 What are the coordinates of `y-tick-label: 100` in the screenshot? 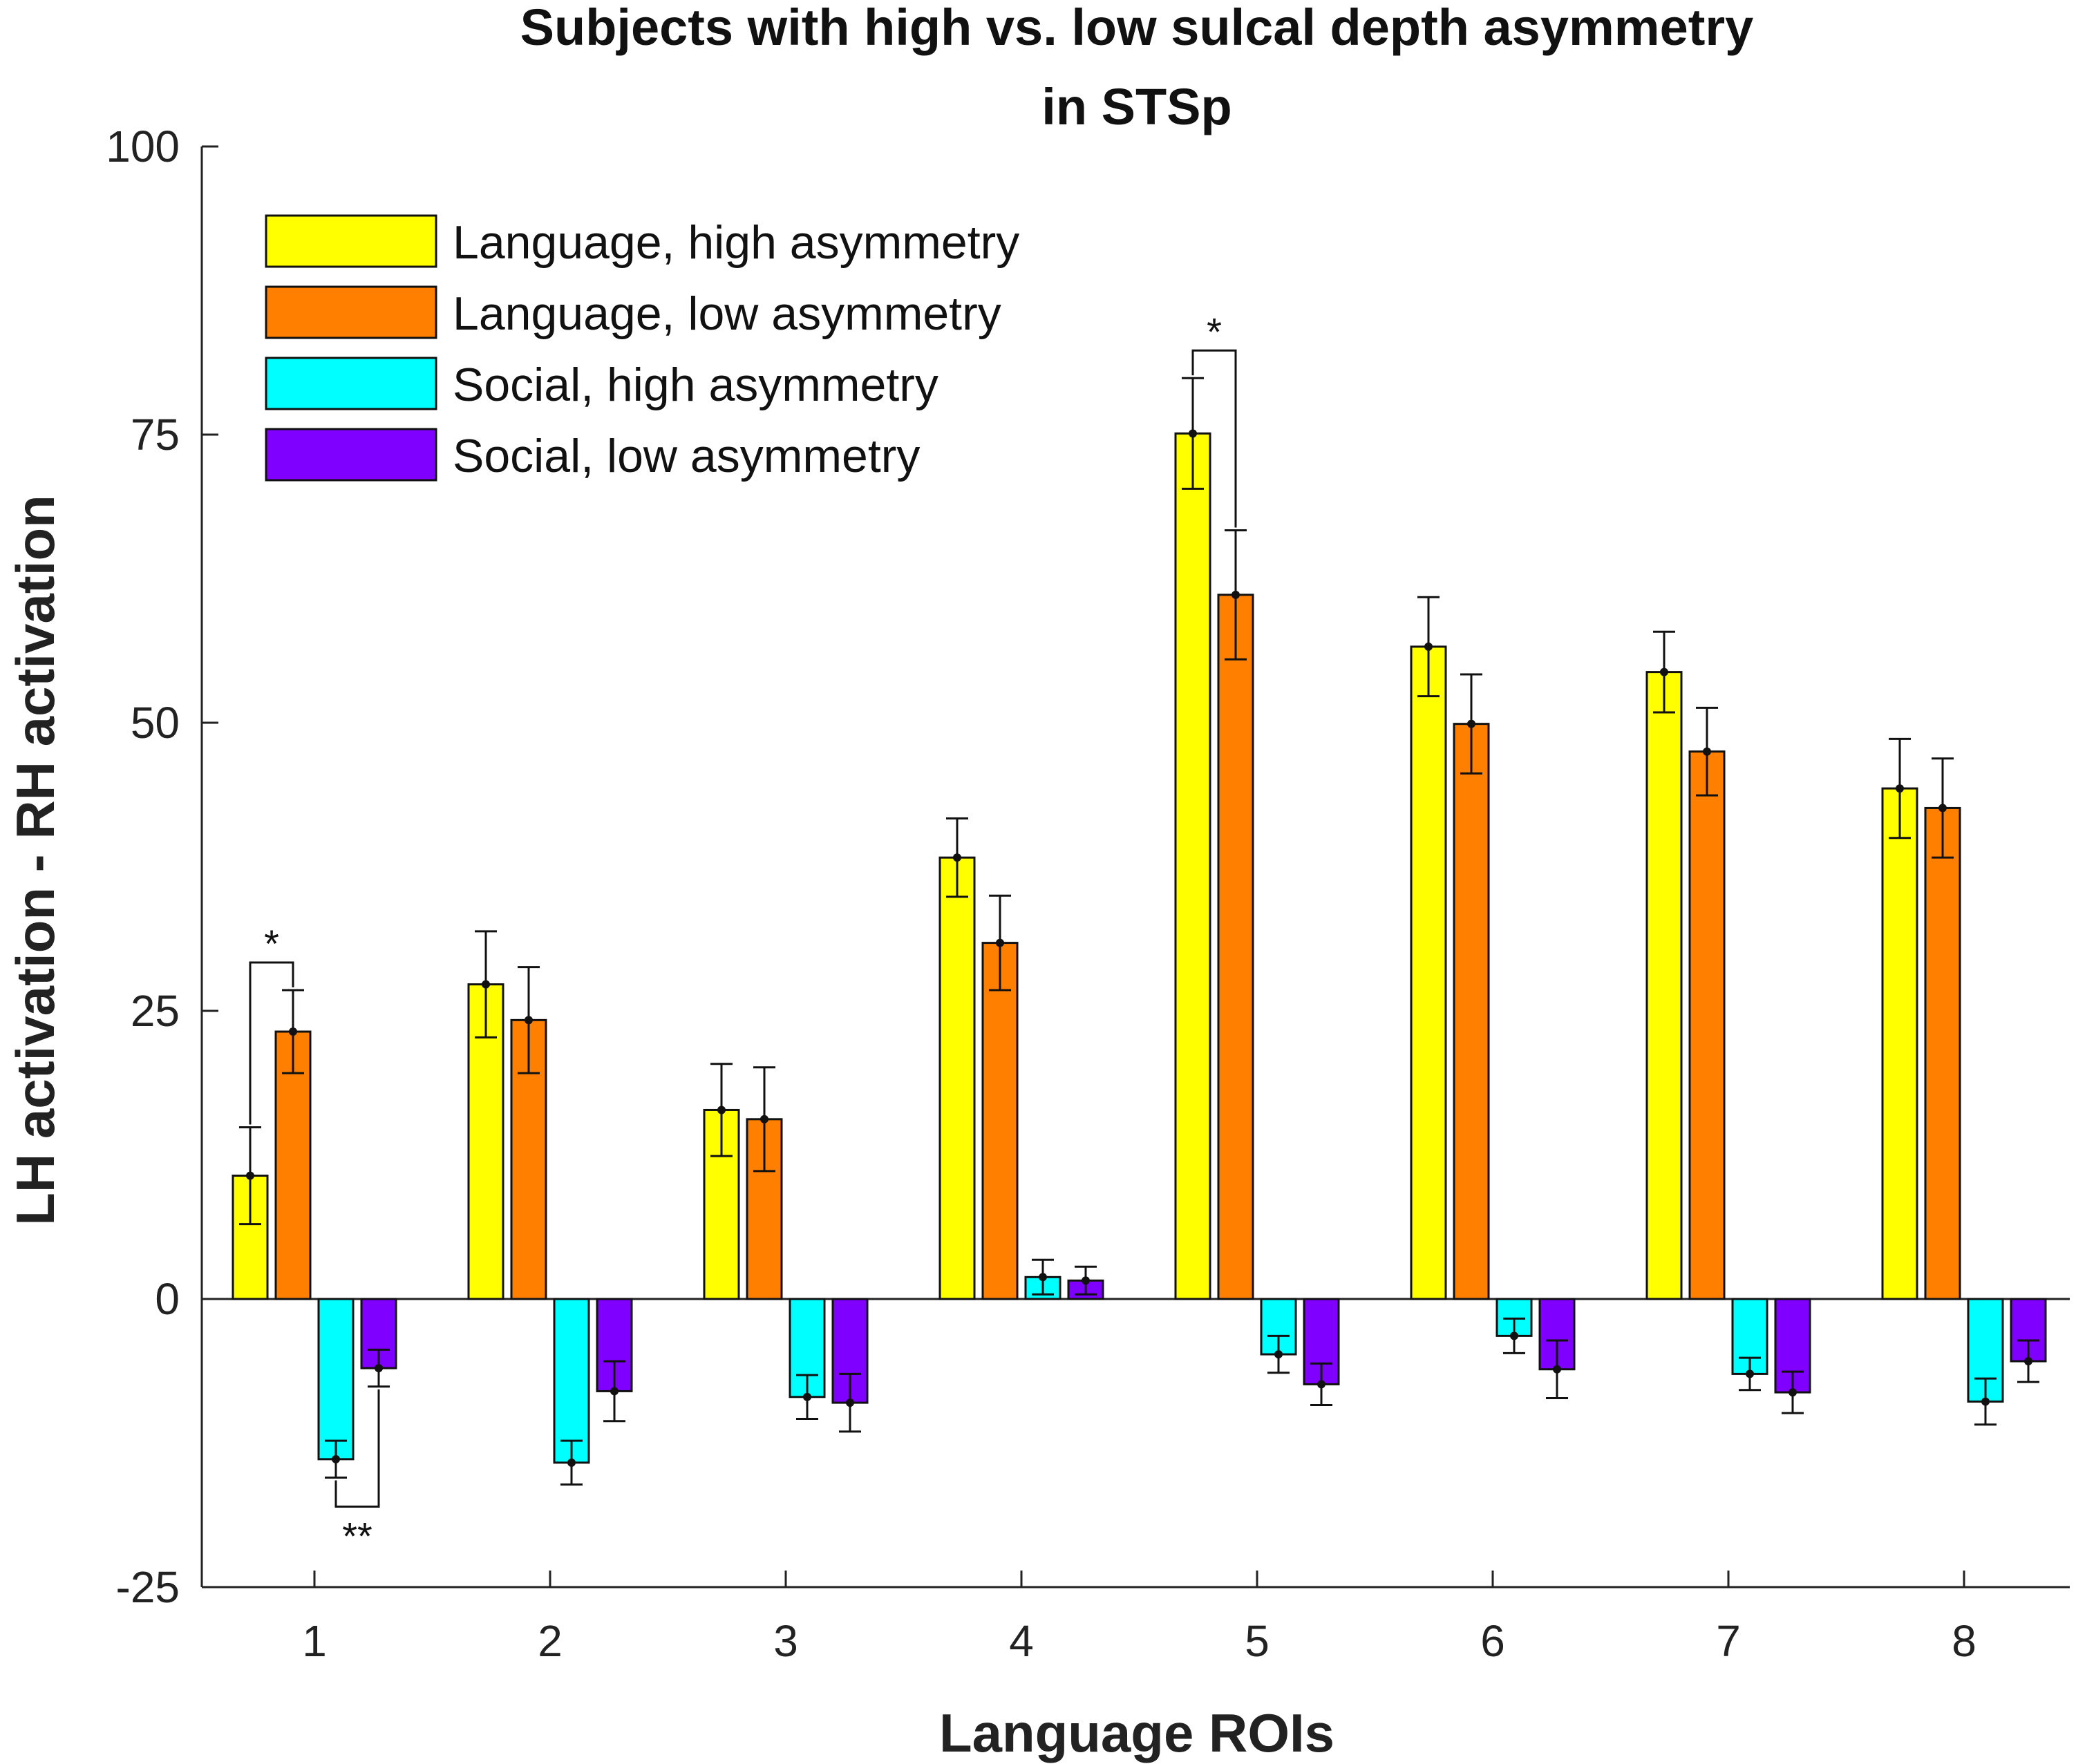 It's located at (143, 146).